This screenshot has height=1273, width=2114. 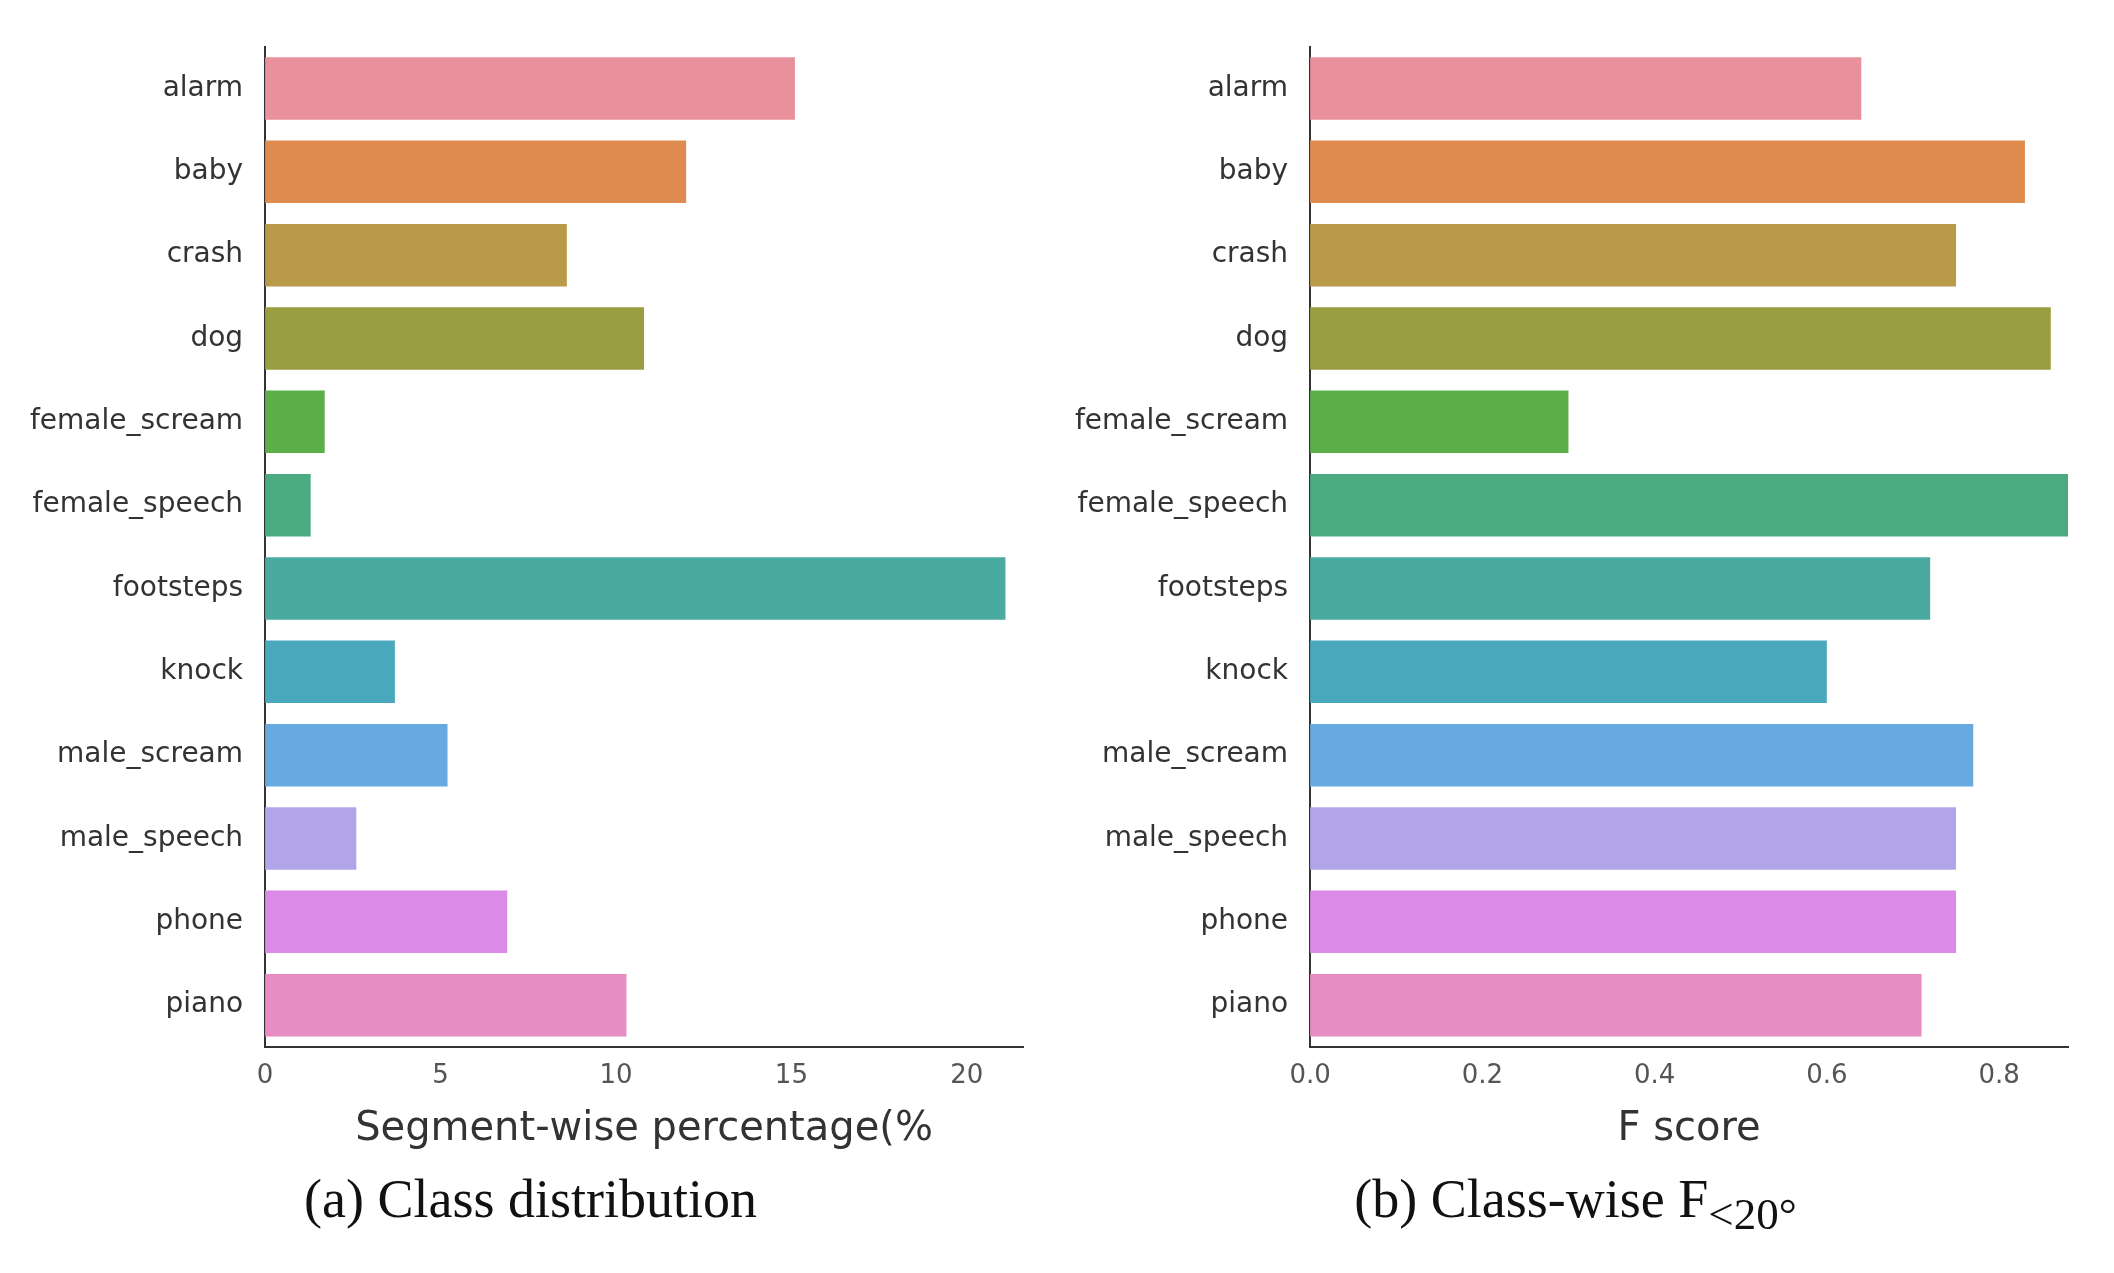 I want to click on text: (b) Class-wise F$_{<20°}$, so click(x=1575, y=1204).